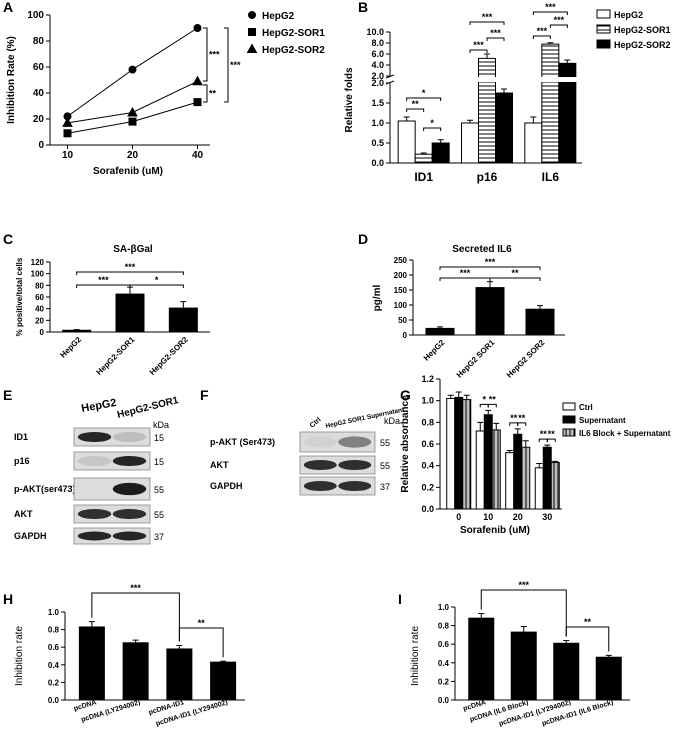 Image resolution: width=685 pixels, height=734 pixels. What do you see at coordinates (642, 45) in the screenshot?
I see `legend-label: HepG2-SOR2` at bounding box center [642, 45].